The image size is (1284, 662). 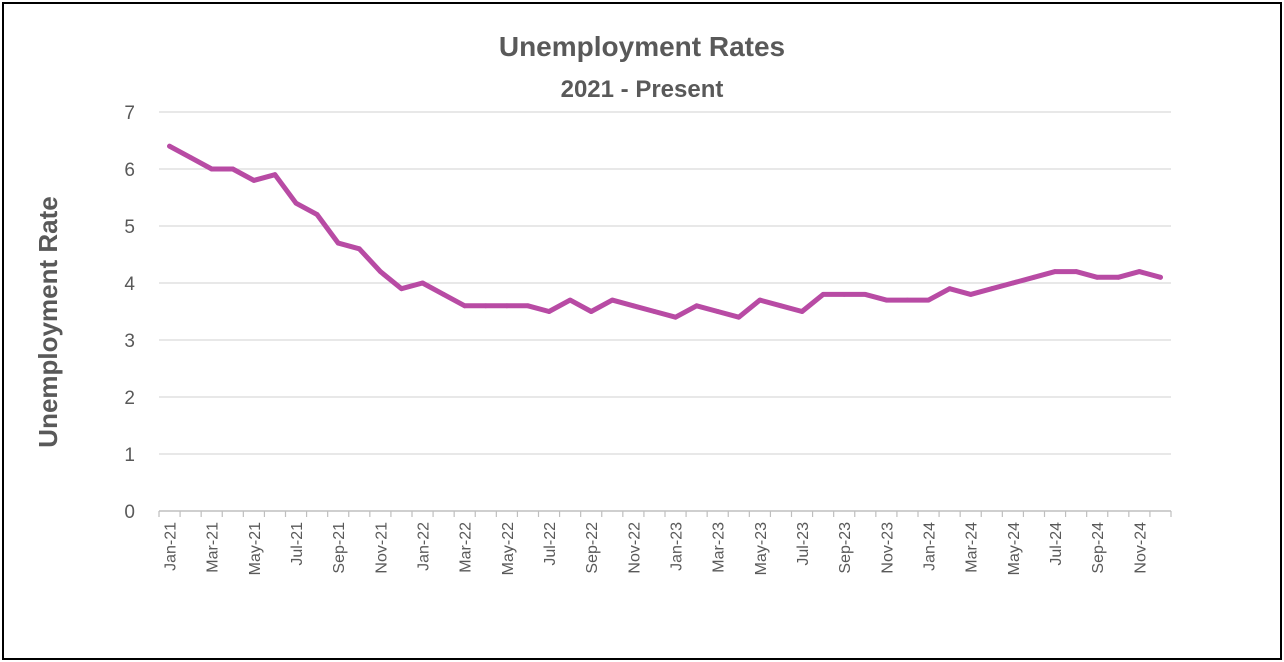 What do you see at coordinates (550, 544) in the screenshot?
I see `x-tick-label: Jul-22` at bounding box center [550, 544].